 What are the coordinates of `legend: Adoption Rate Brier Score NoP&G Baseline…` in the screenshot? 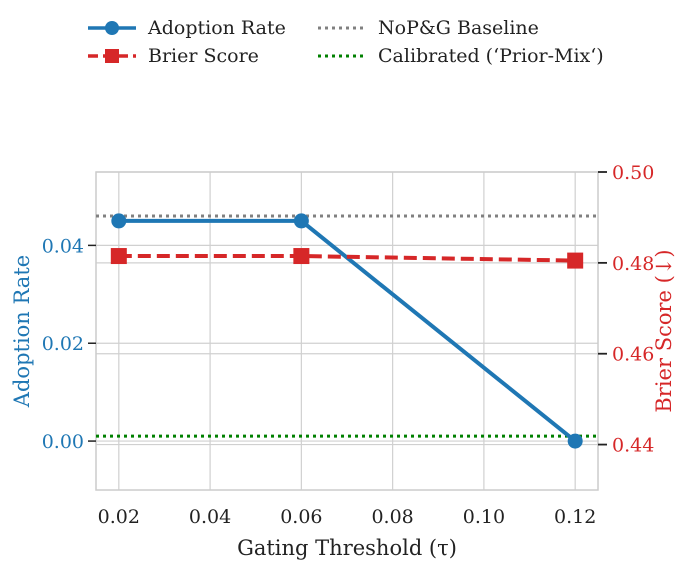 It's located at (346, 42).